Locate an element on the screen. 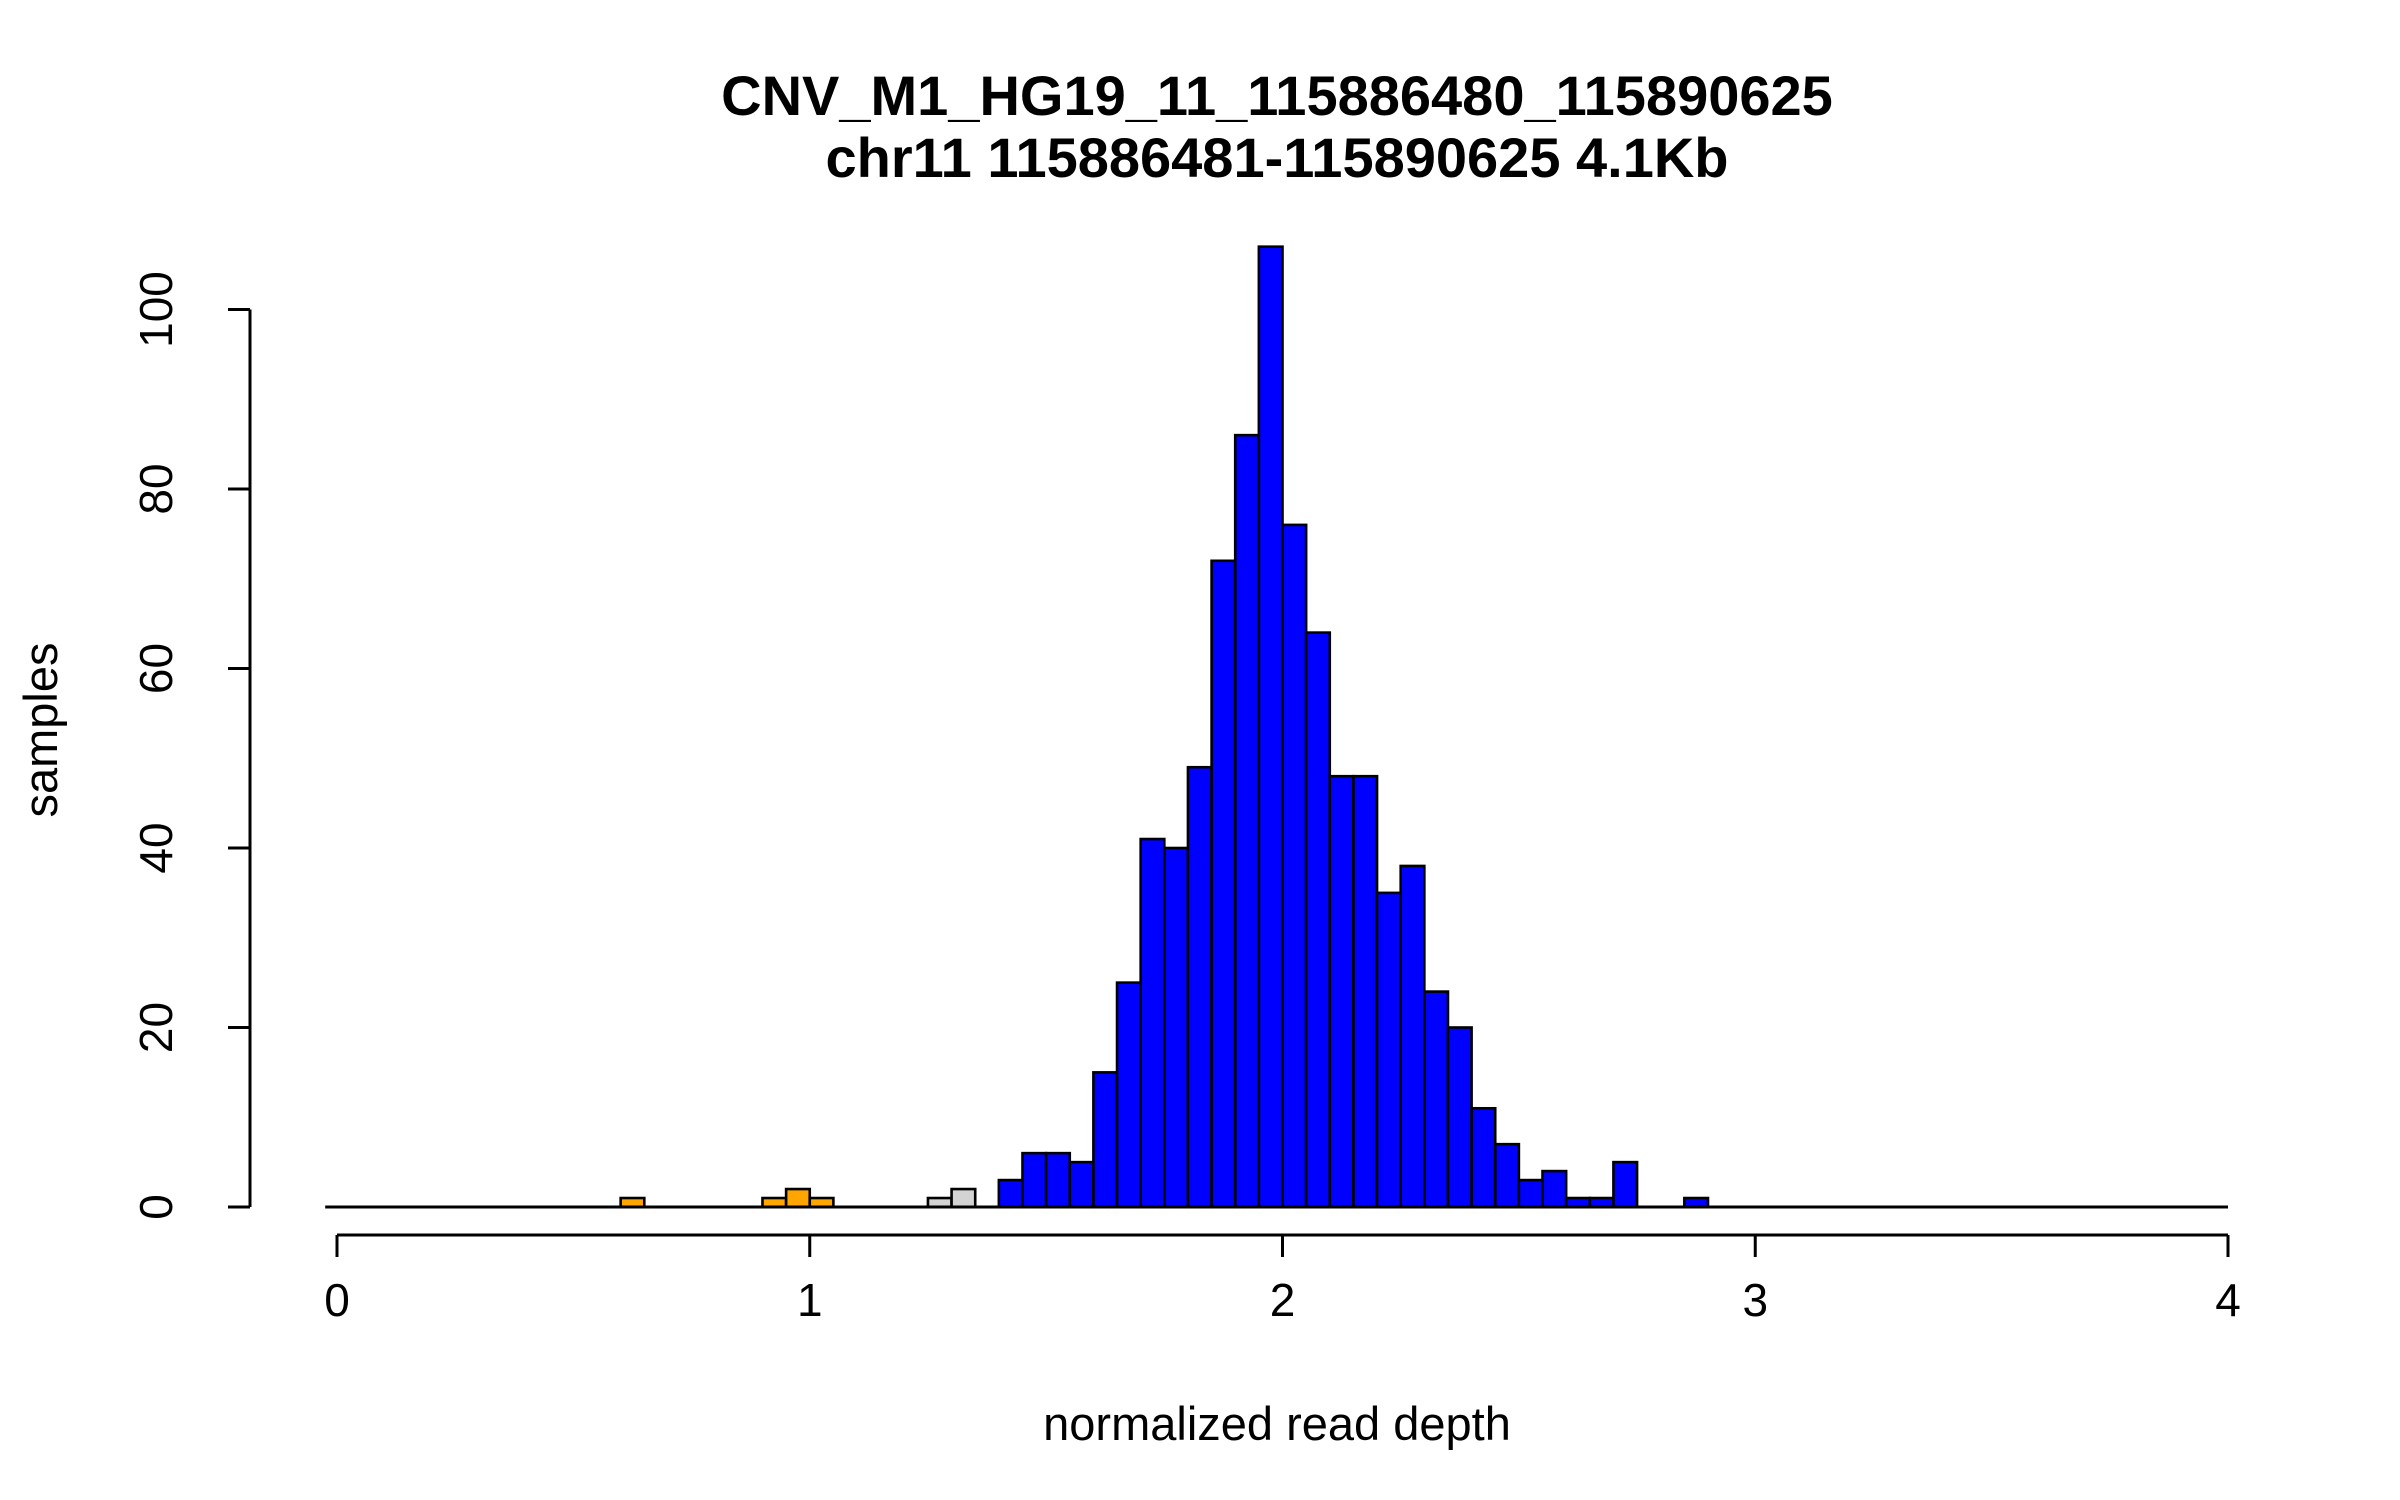 Image resolution: width=2400 pixels, height=1500 pixels. chart-title: CNV_M1_HG19_11_115886480_115890625 is located at coordinates (1277, 95).